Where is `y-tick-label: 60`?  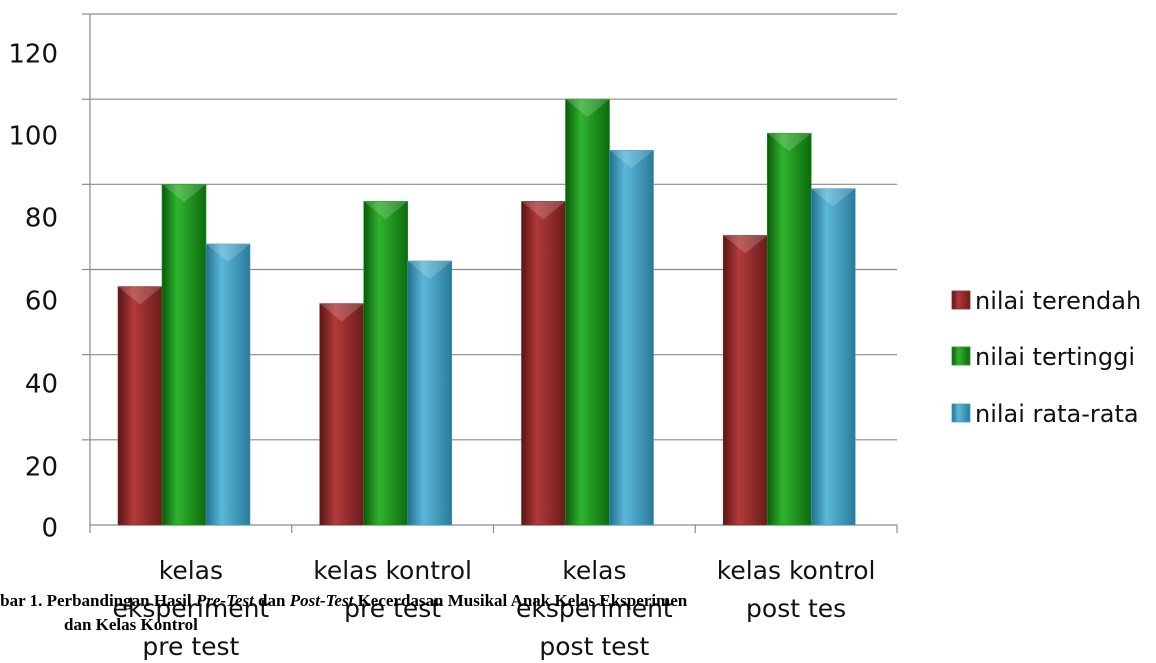
y-tick-label: 60 is located at coordinates (41, 302).